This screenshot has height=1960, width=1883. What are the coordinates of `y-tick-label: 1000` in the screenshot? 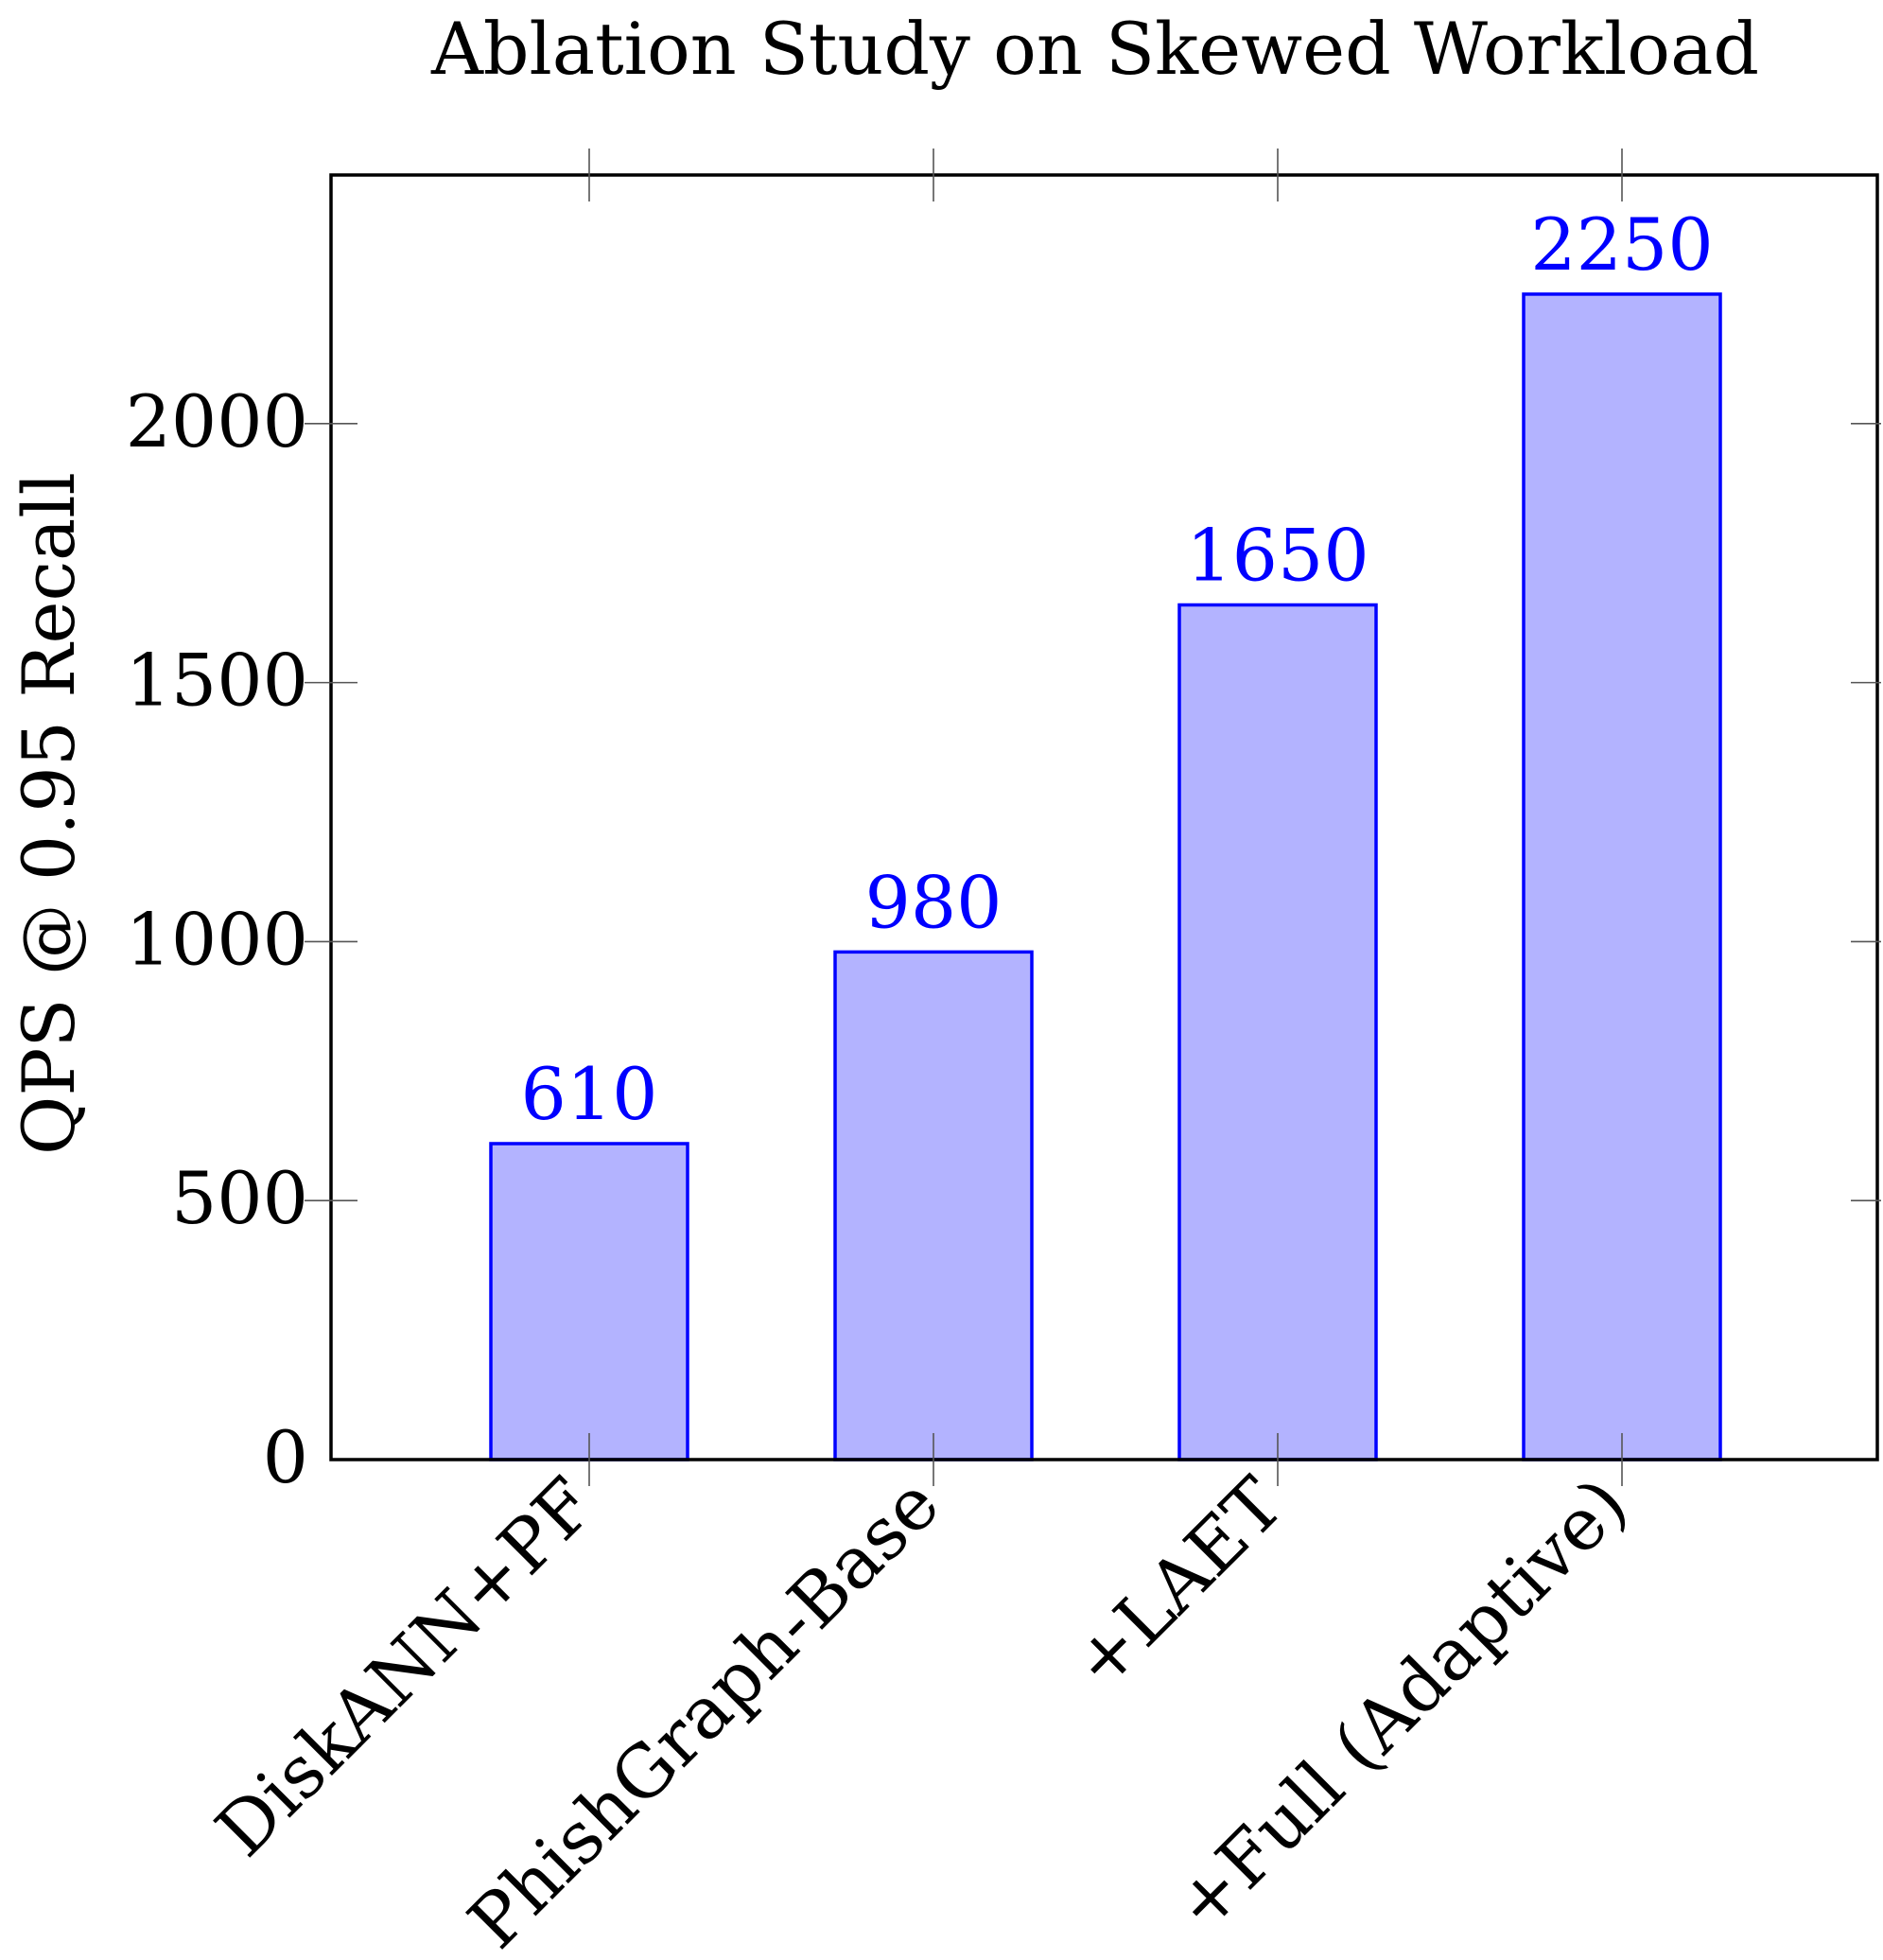 It's located at (217, 939).